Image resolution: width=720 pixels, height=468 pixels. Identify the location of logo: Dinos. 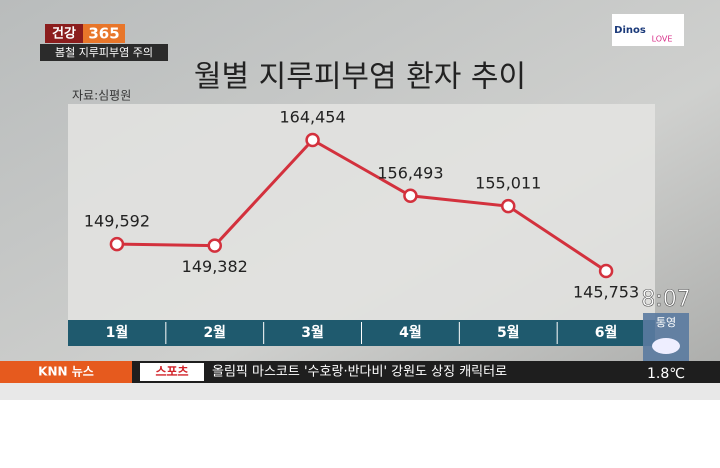
(630, 30).